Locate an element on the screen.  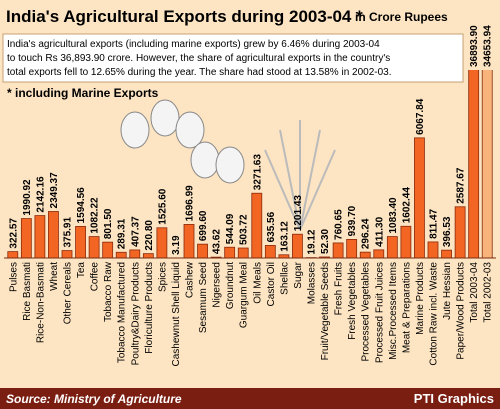
decoration-sacks is located at coordinates (182, 141).